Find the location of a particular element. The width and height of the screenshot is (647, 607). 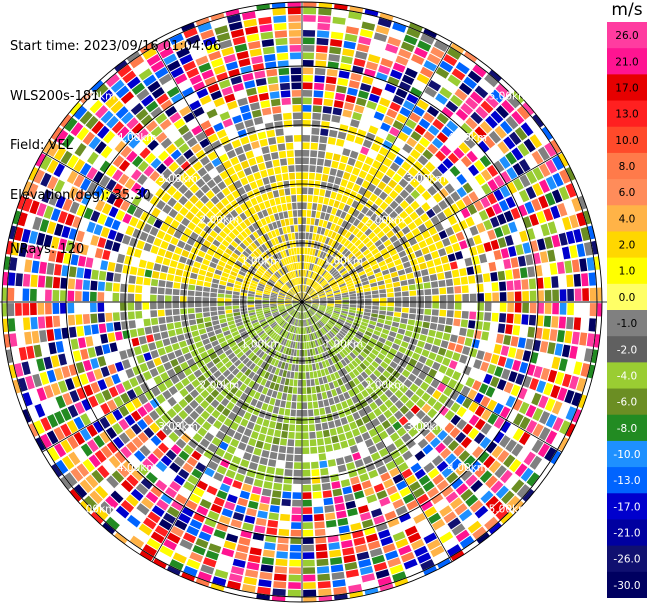

colorbar-tick-label: -21.0 is located at coordinates (626, 534).